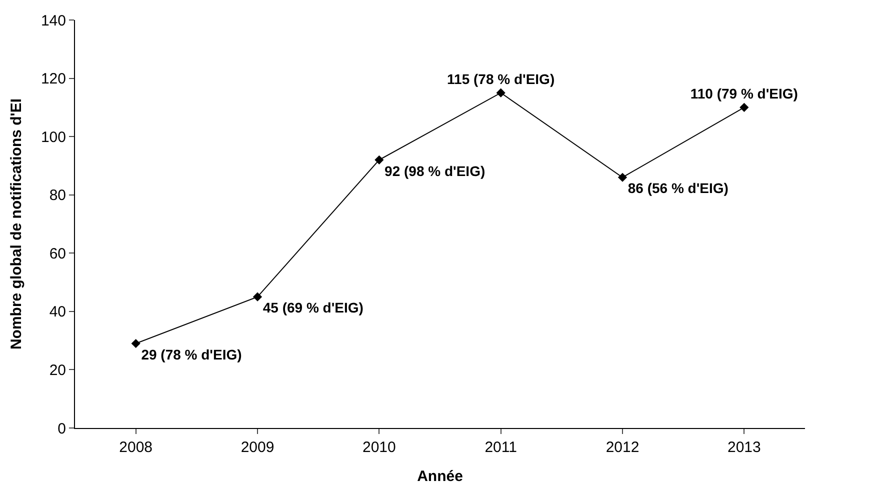 This screenshot has width=885, height=494. What do you see at coordinates (435, 170) in the screenshot?
I see `data-label: 92 (98 % d'EIG)` at bounding box center [435, 170].